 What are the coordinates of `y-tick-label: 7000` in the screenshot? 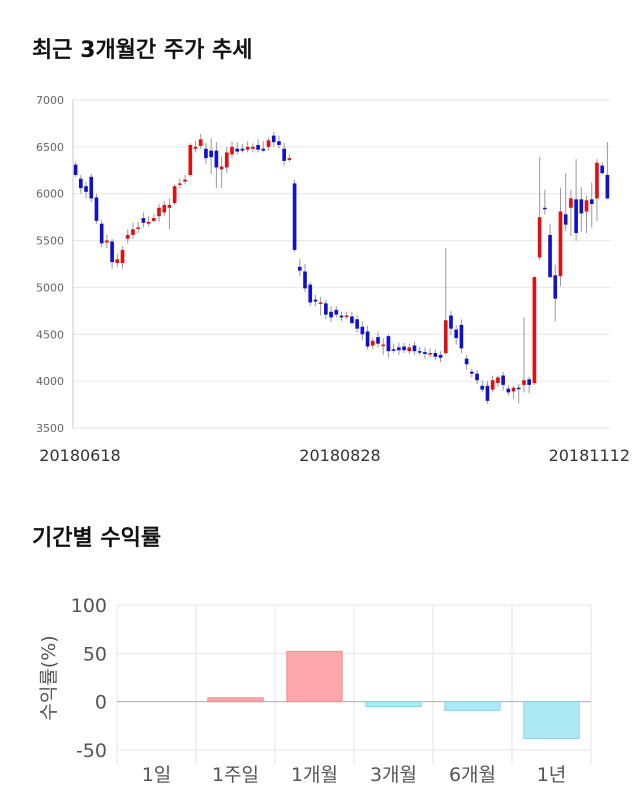 It's located at (50, 100).